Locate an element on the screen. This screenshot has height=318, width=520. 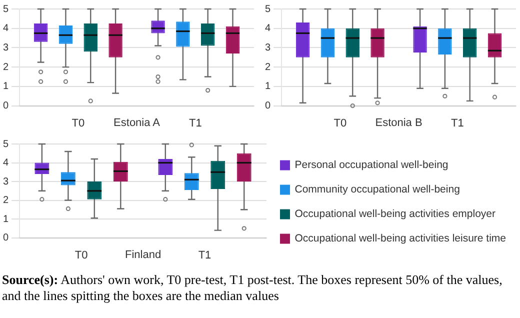
x-axis-title: Estonia A is located at coordinates (137, 122).